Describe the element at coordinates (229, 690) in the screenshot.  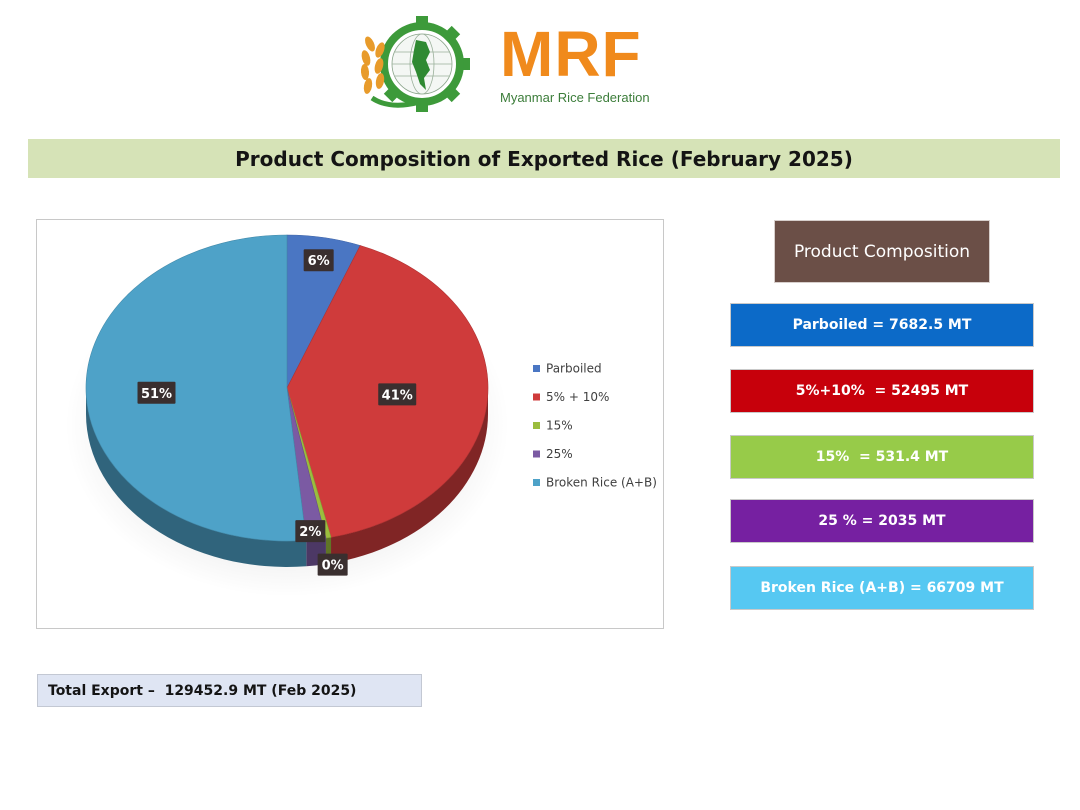
I see `total-export: Total Export – 129452.9 MT (Feb 2025)` at that location.